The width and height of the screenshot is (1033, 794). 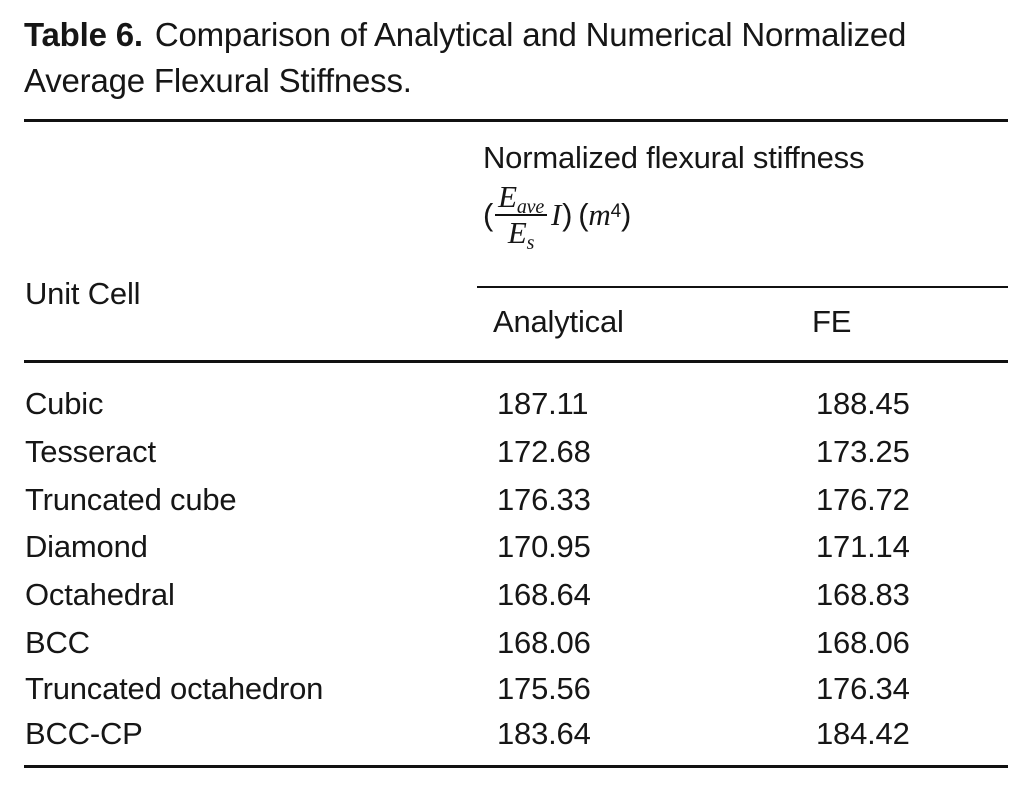 What do you see at coordinates (832, 321) in the screenshot?
I see `column-header-fe: FE` at bounding box center [832, 321].